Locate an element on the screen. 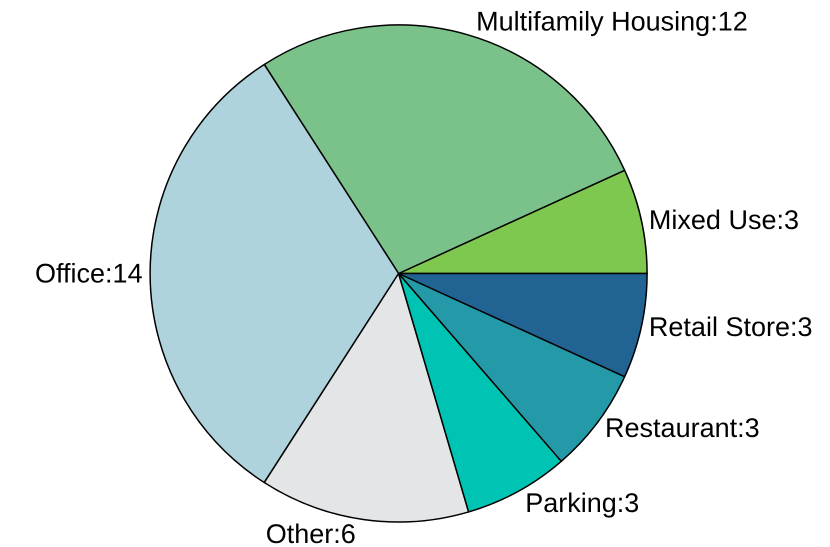  slice-label: Retail Store:3 is located at coordinates (730, 327).